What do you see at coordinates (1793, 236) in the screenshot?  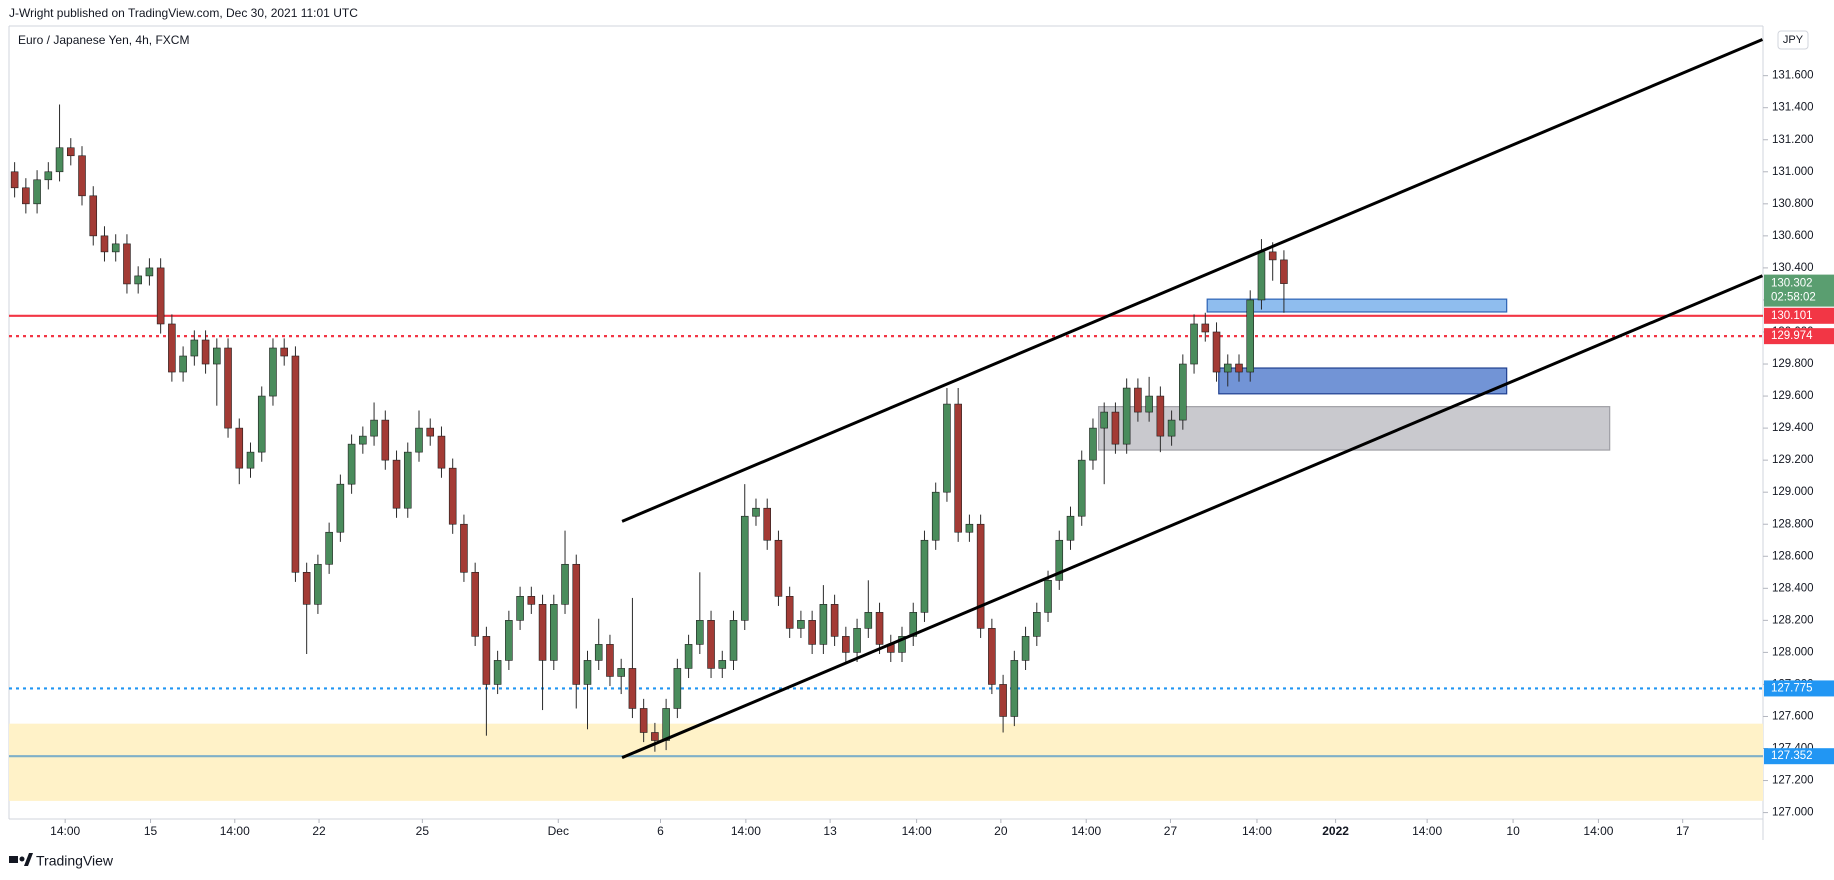 I see `y-tick-label: 130.600` at bounding box center [1793, 236].